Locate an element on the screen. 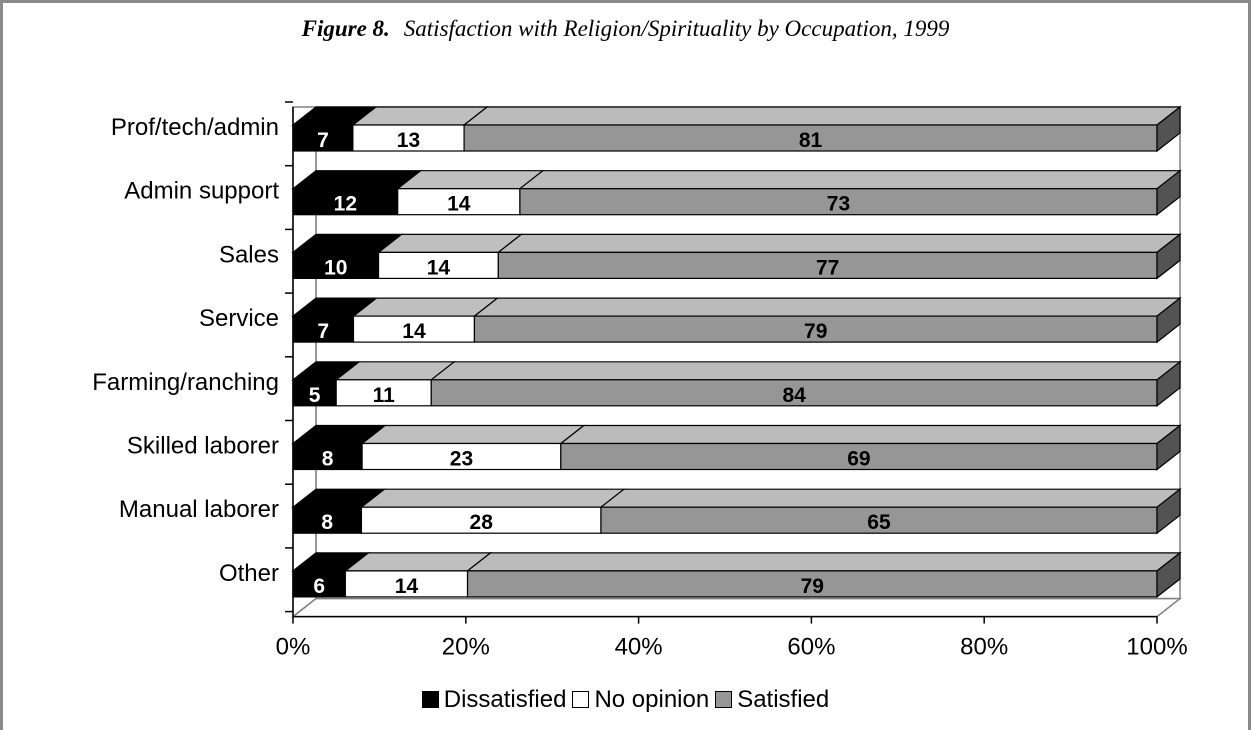  bar-data-label: 84 is located at coordinates (794, 395).